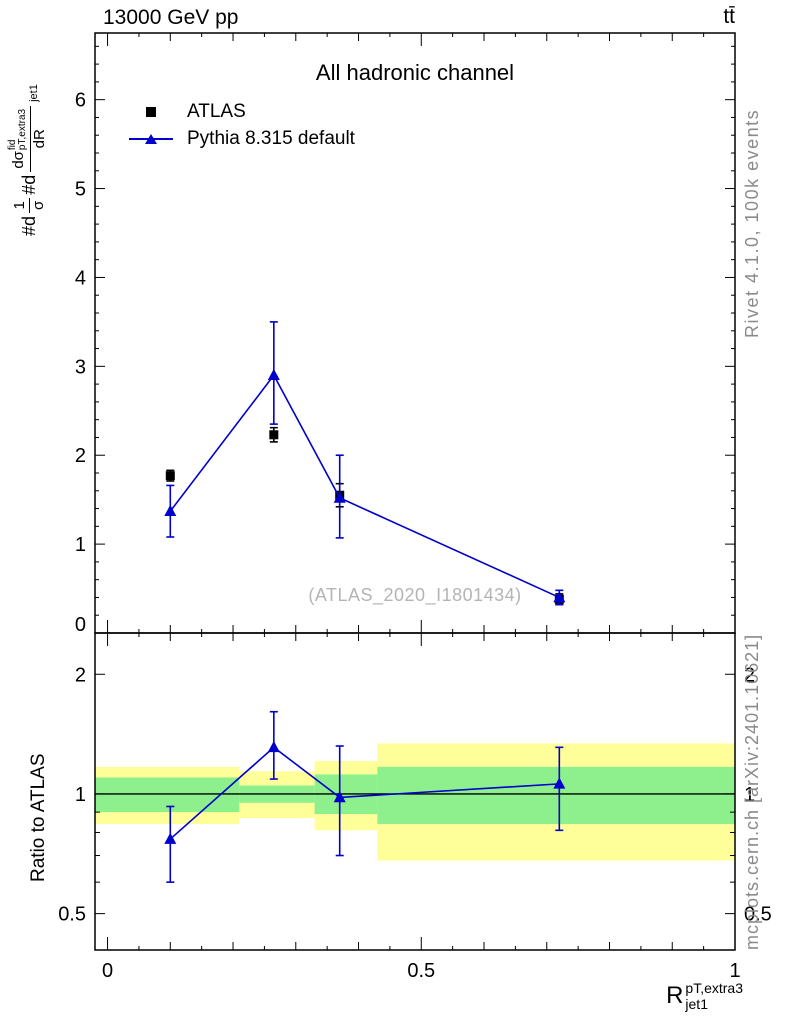 This screenshot has width=786, height=1024. What do you see at coordinates (271, 138) in the screenshot?
I see `legend-pythia-label: Pythia 8.315 default` at bounding box center [271, 138].